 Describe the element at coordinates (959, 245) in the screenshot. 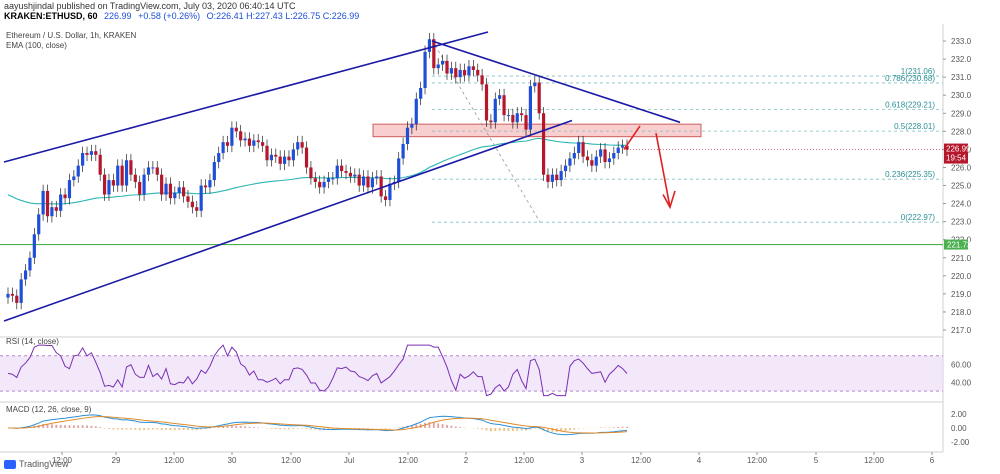

I see `support-price-label: 221.73` at that location.